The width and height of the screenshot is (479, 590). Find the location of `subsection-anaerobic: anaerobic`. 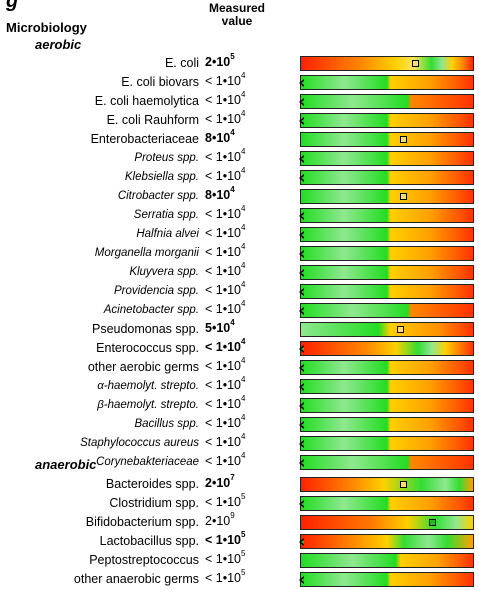

subsection-anaerobic: anaerobic is located at coordinates (66, 464).